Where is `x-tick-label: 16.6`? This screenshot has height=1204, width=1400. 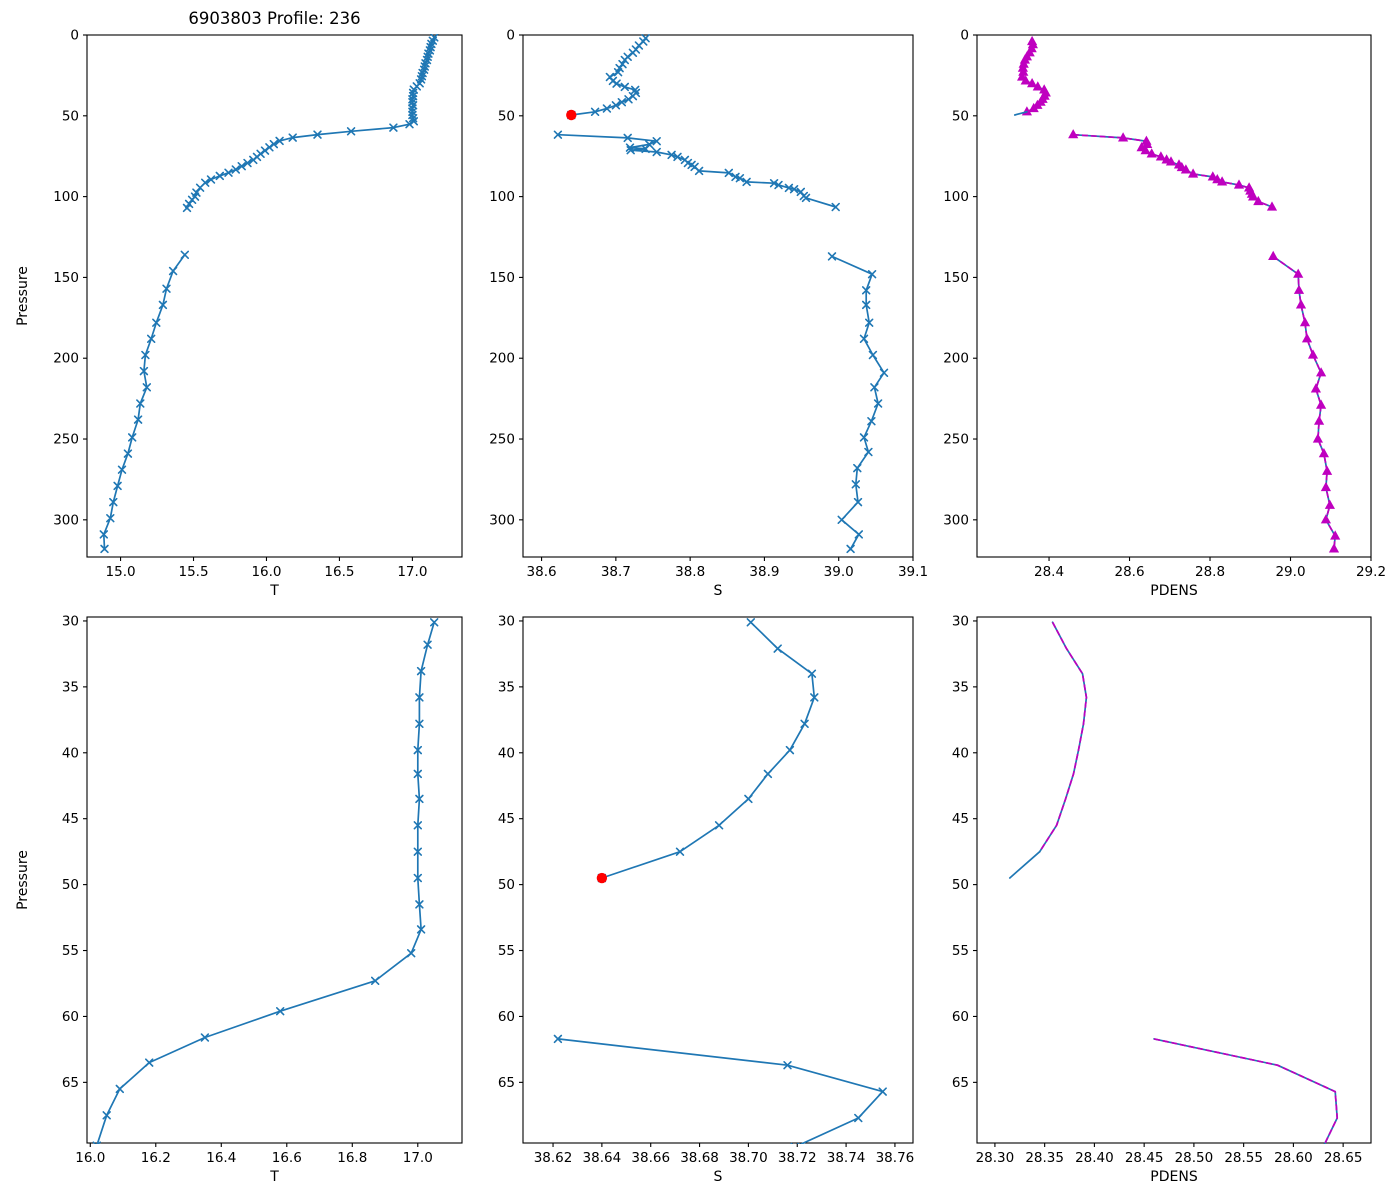
x-tick-label: 16.6 is located at coordinates (287, 1158).